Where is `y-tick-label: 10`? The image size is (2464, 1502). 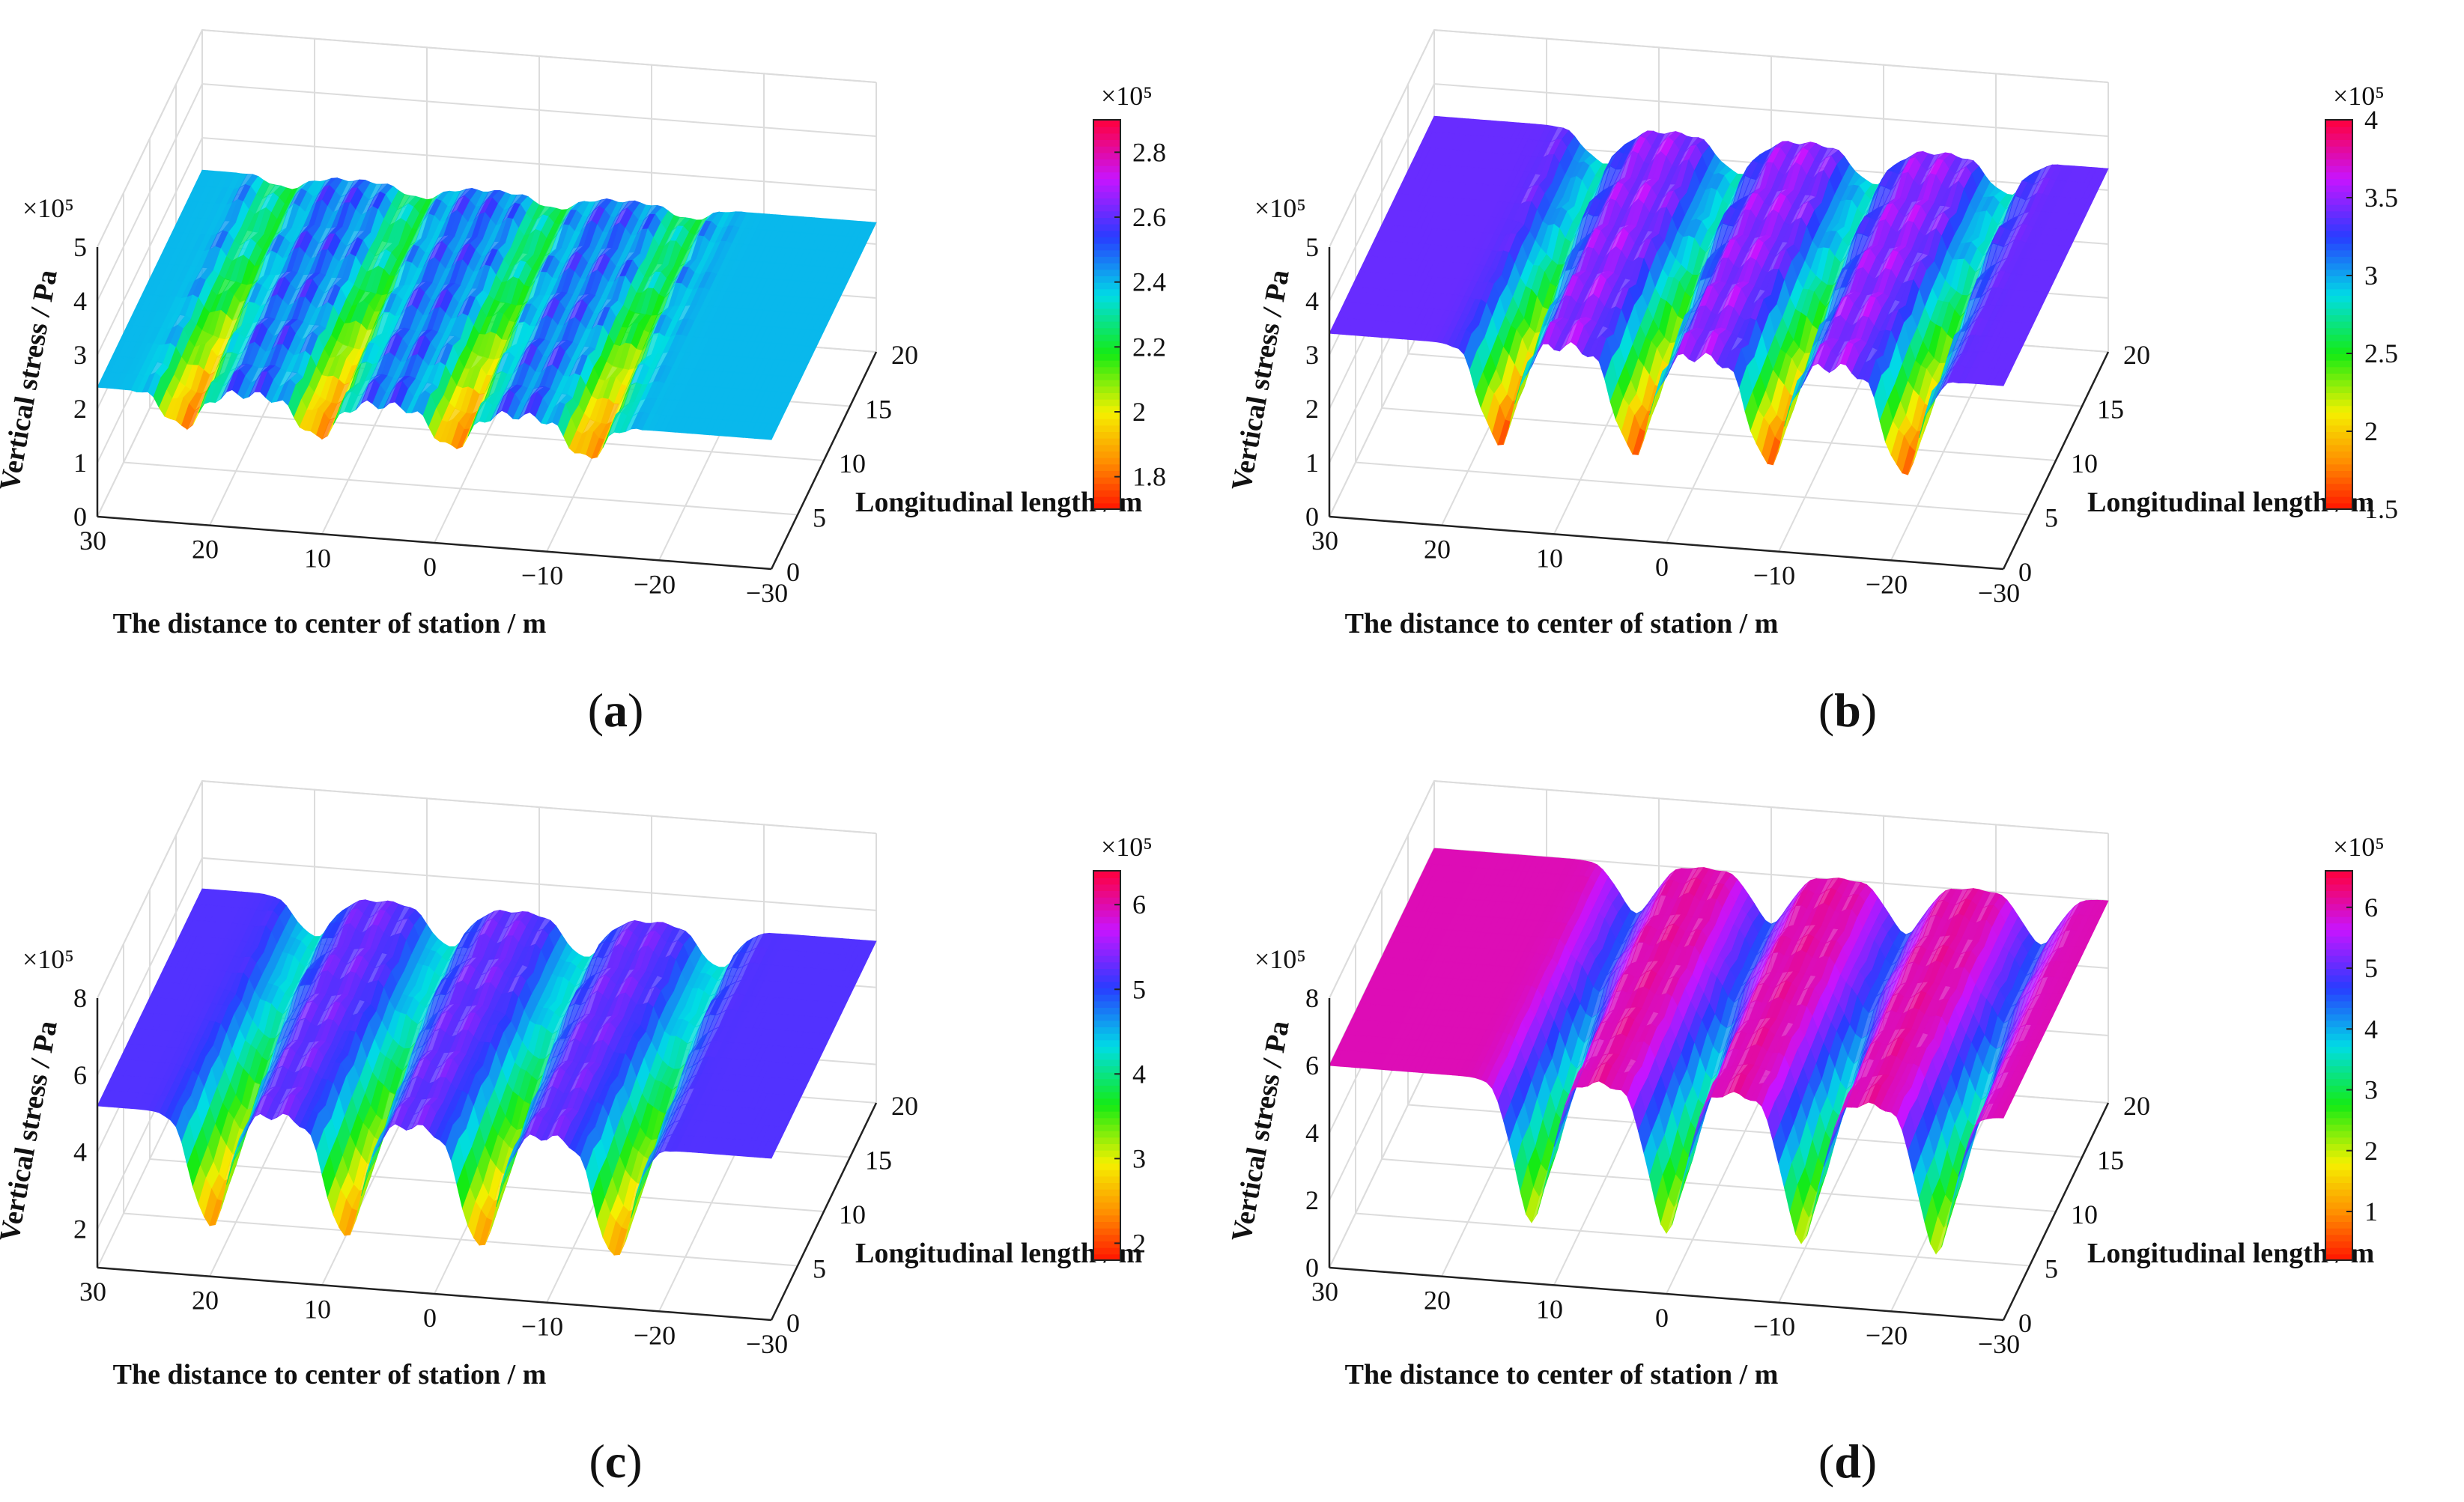 y-tick-label: 10 is located at coordinates (2084, 463).